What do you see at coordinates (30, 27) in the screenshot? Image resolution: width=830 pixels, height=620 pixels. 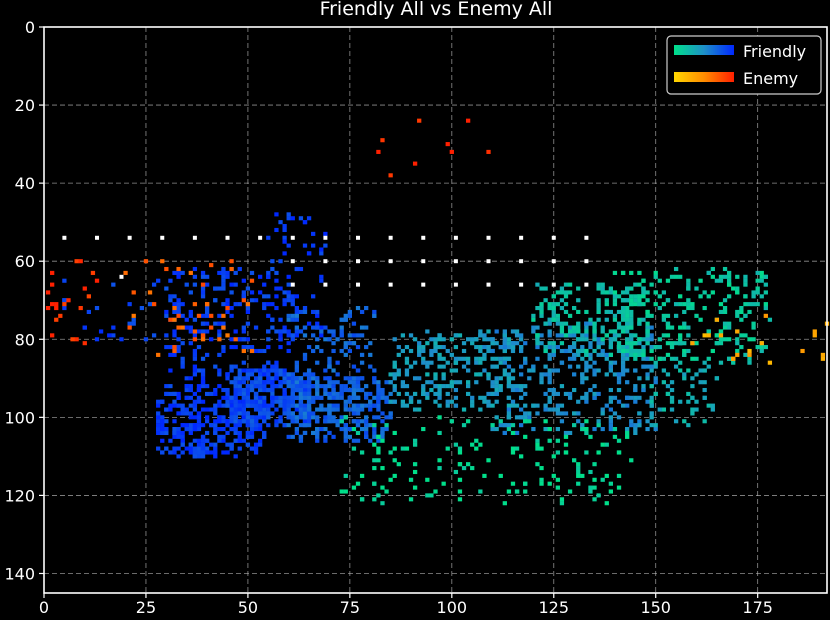 I see `y-tick-label: 0` at bounding box center [30, 27].